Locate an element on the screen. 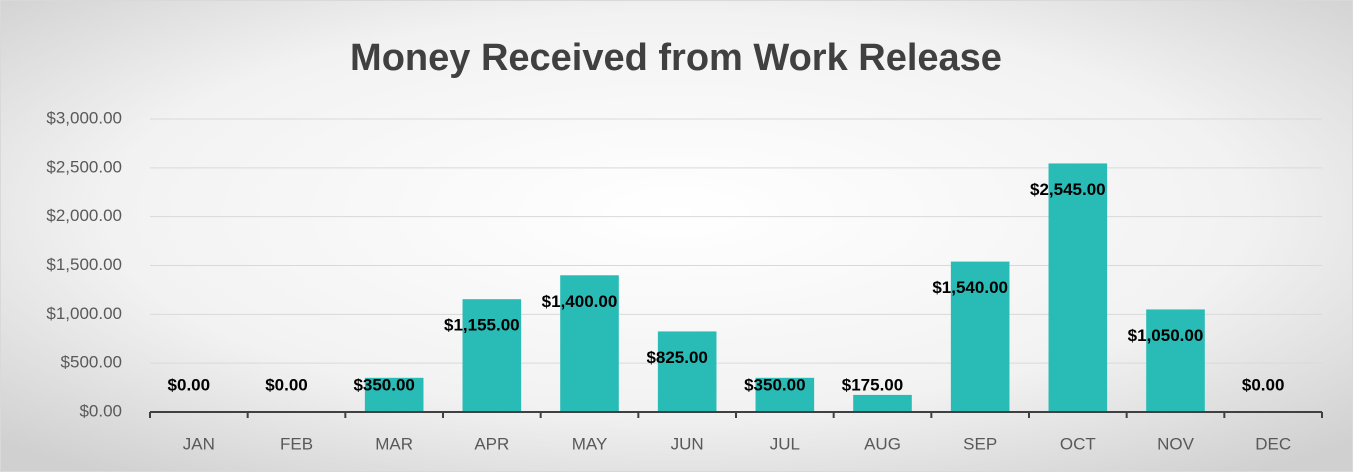 The width and height of the screenshot is (1353, 472). data-label: $1,400.00 is located at coordinates (580, 301).